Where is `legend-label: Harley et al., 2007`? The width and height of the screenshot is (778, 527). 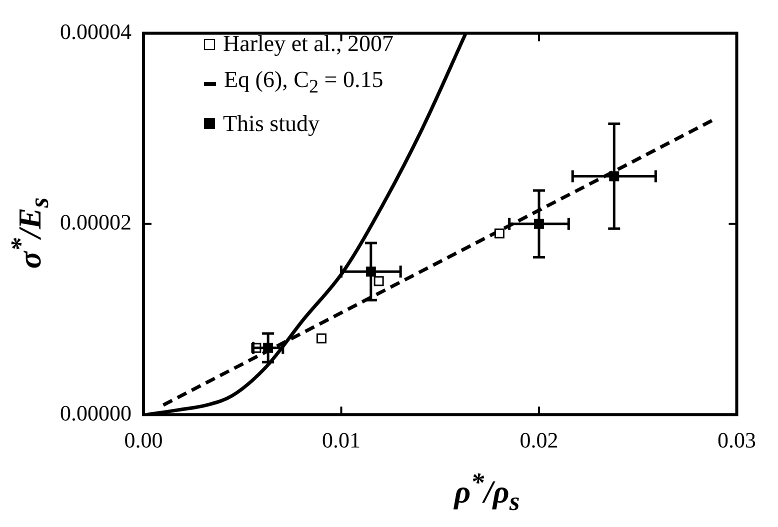
legend-label: Harley et al., 2007 is located at coordinates (308, 44).